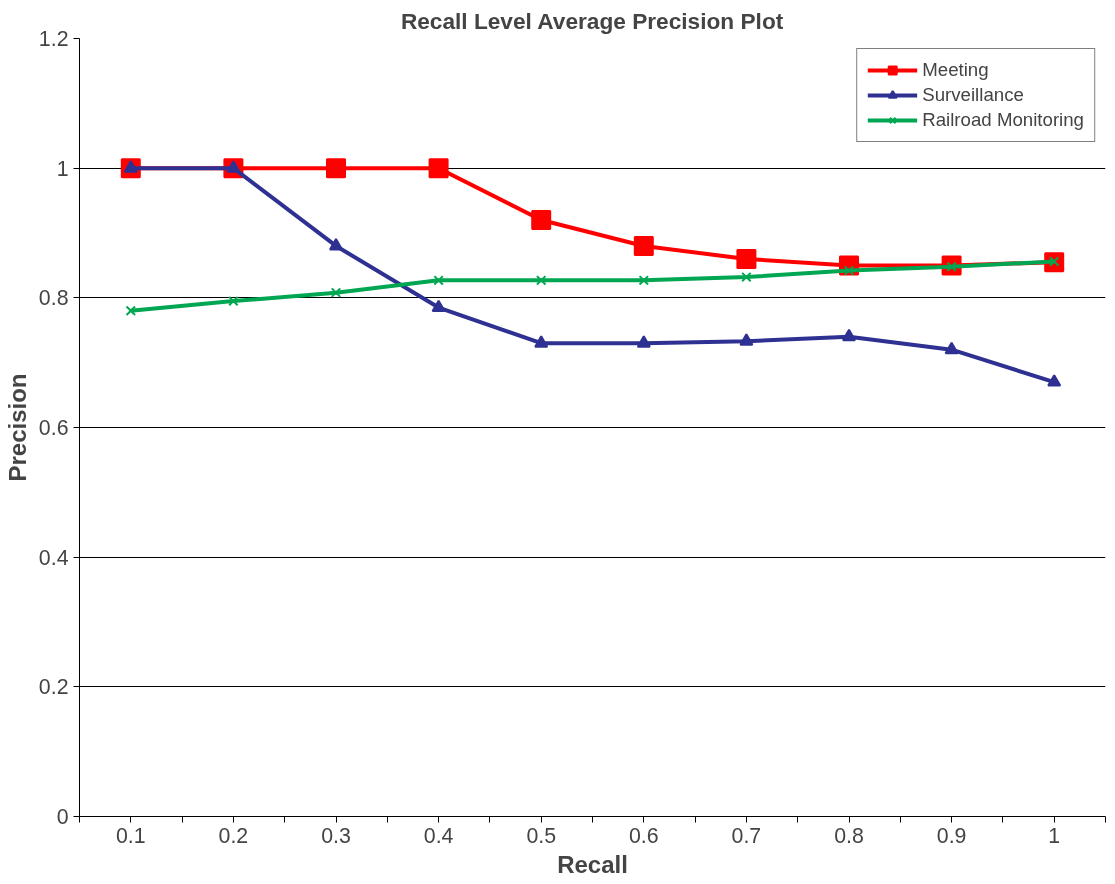 This screenshot has width=1115, height=884. What do you see at coordinates (955, 70) in the screenshot?
I see `legend-label: Meeting` at bounding box center [955, 70].